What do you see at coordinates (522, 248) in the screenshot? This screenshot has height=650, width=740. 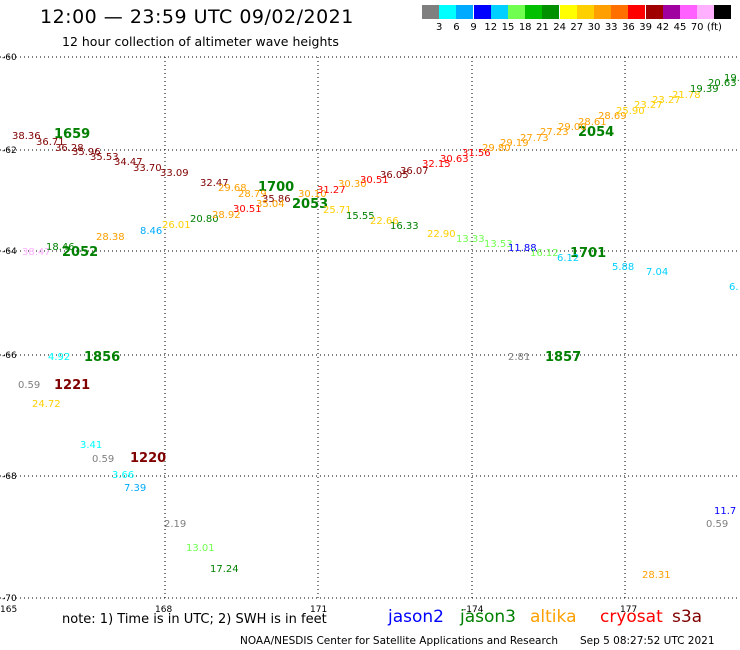 I see `wave-height-value: 11.88` at bounding box center [522, 248].